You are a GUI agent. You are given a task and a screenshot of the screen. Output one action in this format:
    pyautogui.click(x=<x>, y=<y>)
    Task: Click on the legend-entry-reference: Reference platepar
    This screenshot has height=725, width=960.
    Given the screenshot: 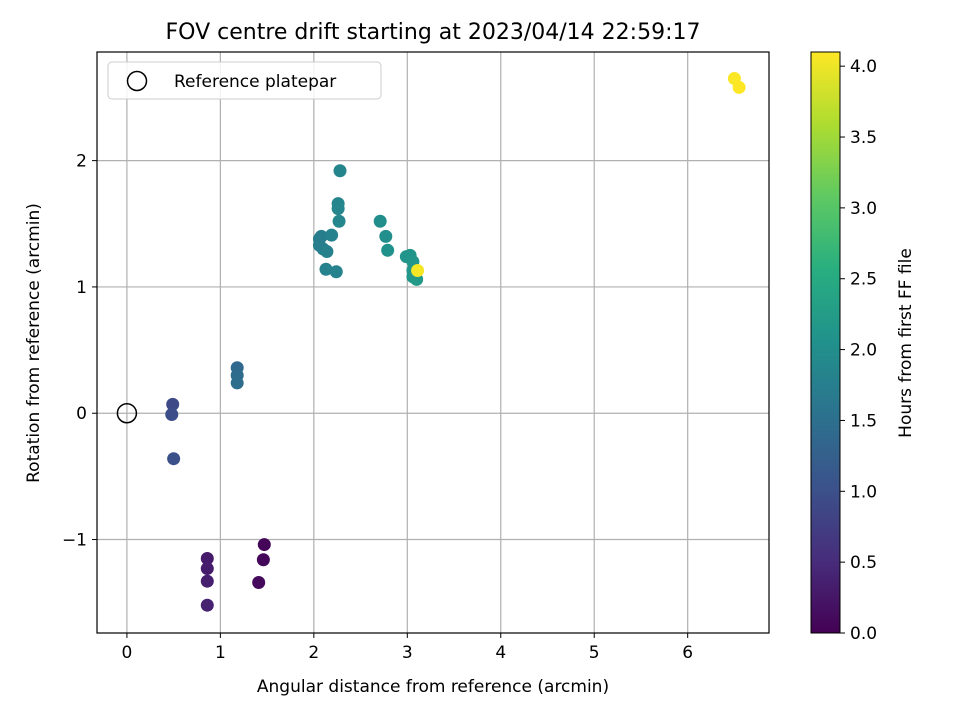 What is the action you would take?
    pyautogui.click(x=255, y=82)
    